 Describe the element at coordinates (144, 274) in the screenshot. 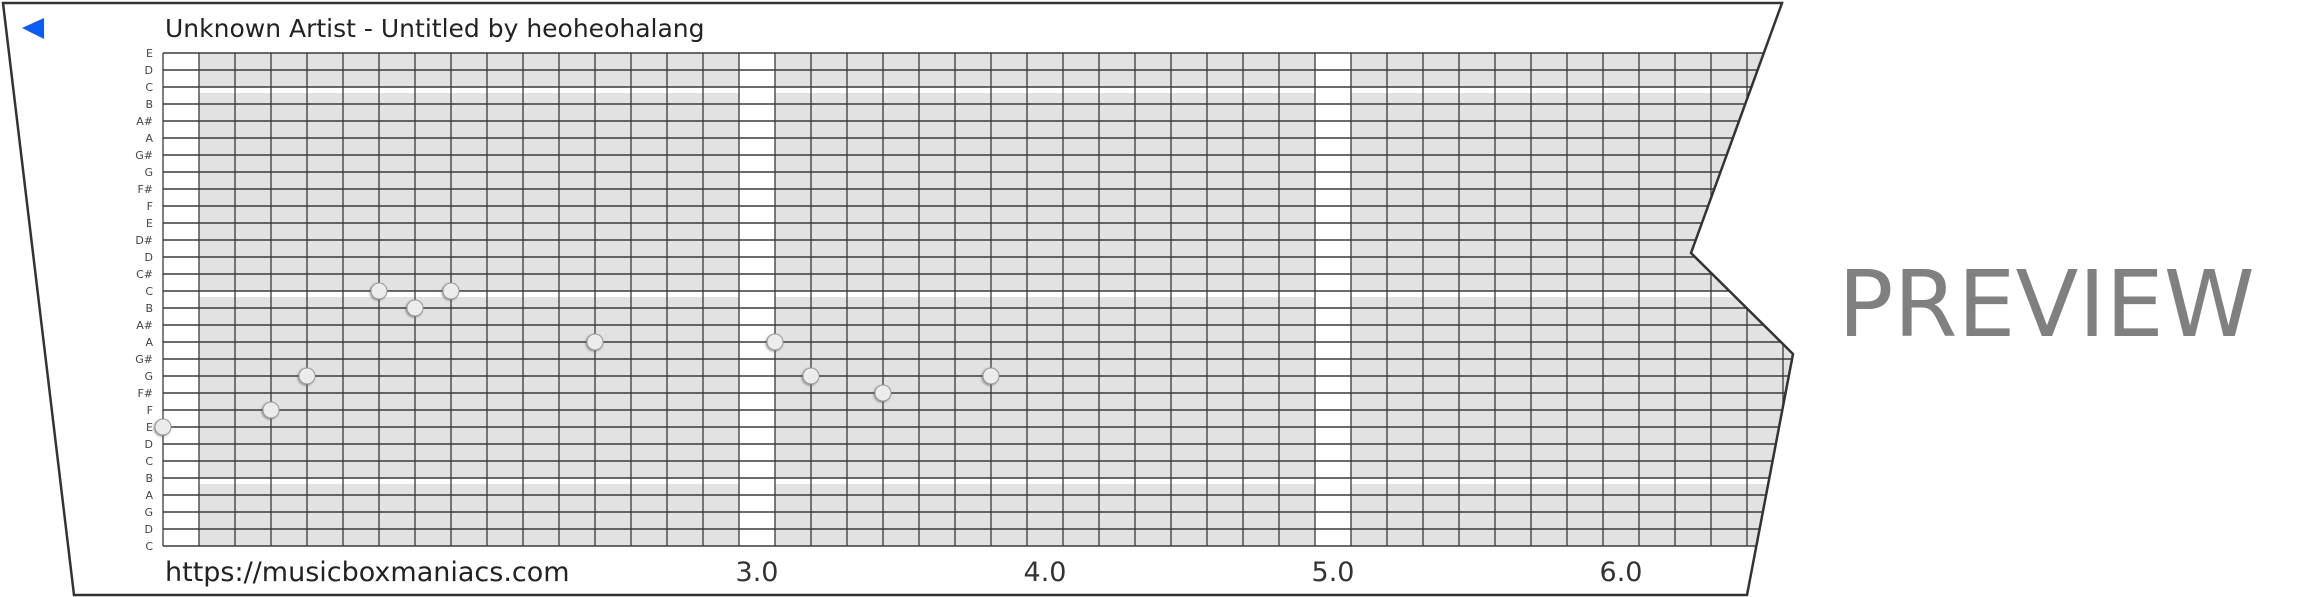

I see `pitch-label: C#` at that location.